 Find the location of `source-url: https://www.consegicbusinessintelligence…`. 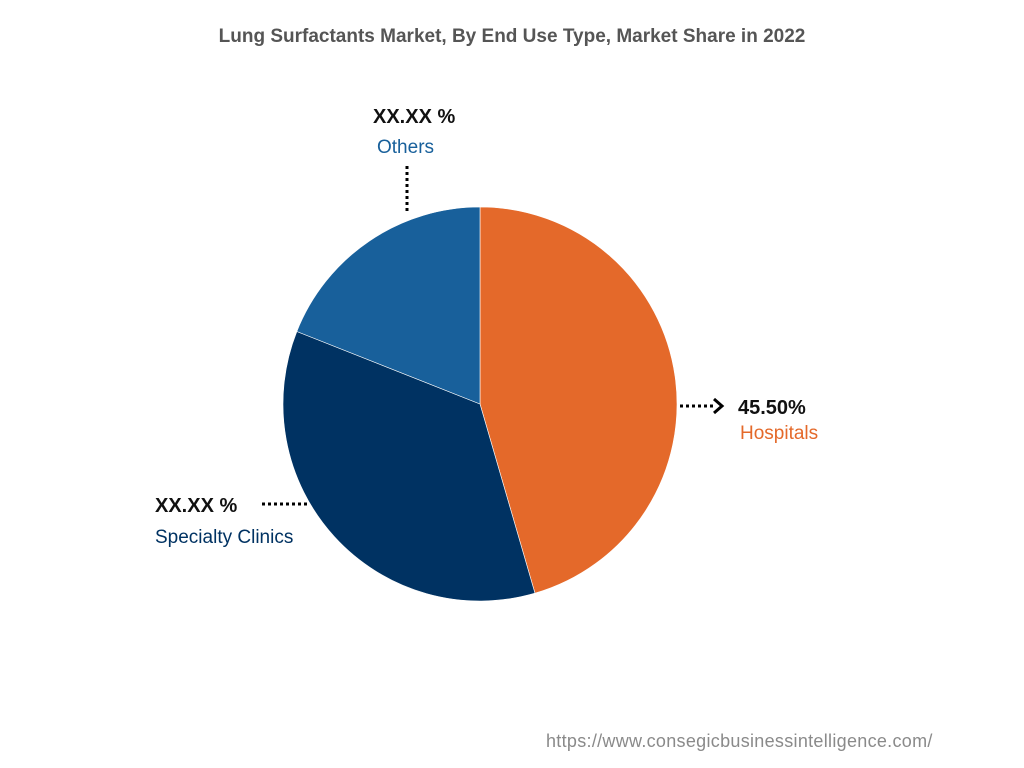

source-url: https://www.consegicbusinessintelligence… is located at coordinates (739, 741).